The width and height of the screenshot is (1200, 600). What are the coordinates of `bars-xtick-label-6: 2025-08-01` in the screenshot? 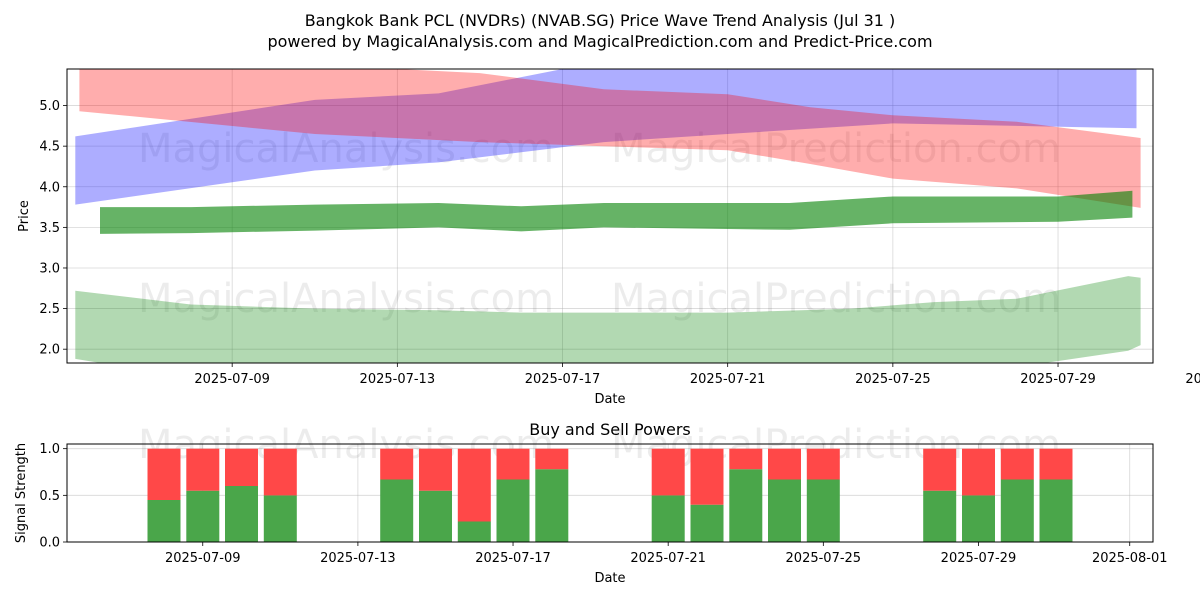 It's located at (1130, 558).